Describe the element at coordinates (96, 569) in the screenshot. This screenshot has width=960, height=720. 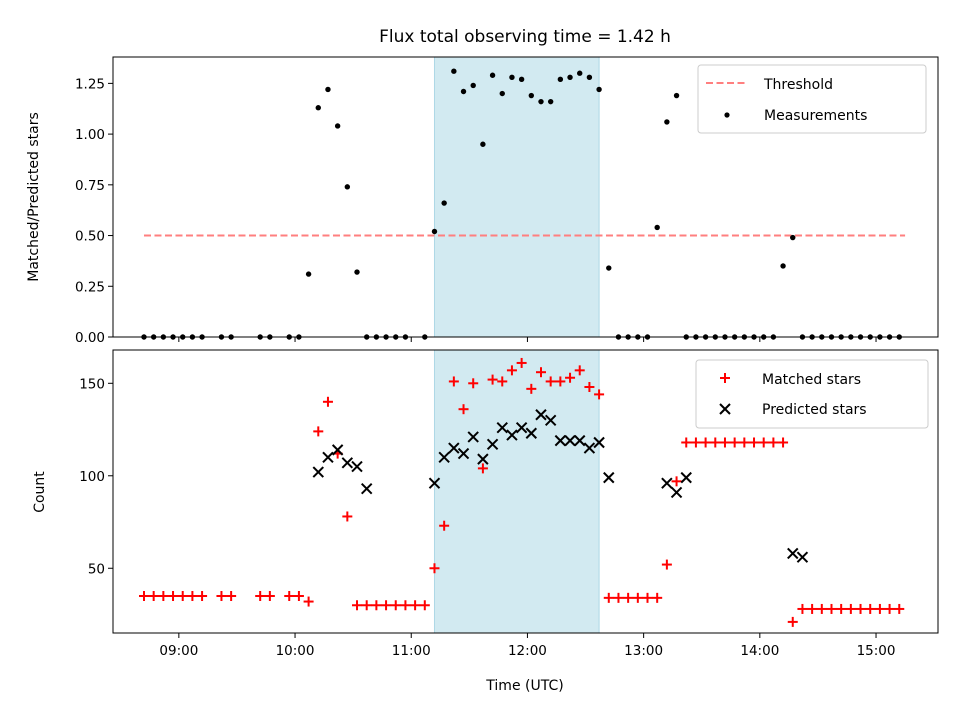
I see `y-tick-label: 50` at that location.